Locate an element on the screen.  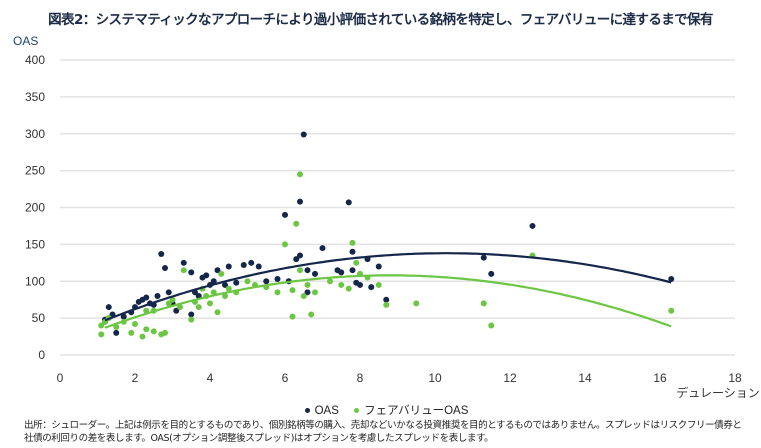
legend-label-oas: OAS is located at coordinates (326, 411).